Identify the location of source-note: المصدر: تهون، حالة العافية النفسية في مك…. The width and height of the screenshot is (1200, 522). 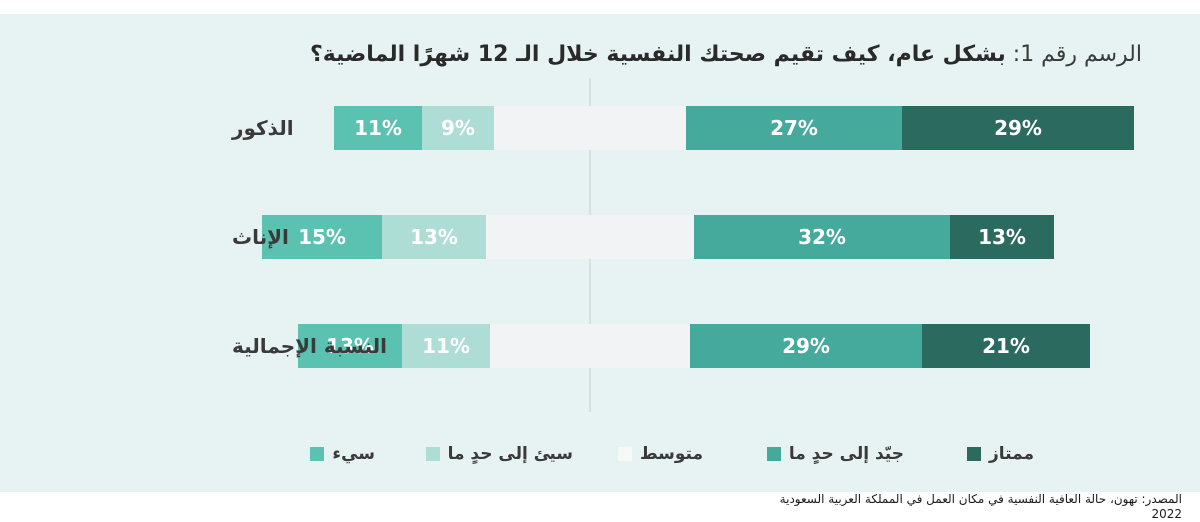
(981, 507).